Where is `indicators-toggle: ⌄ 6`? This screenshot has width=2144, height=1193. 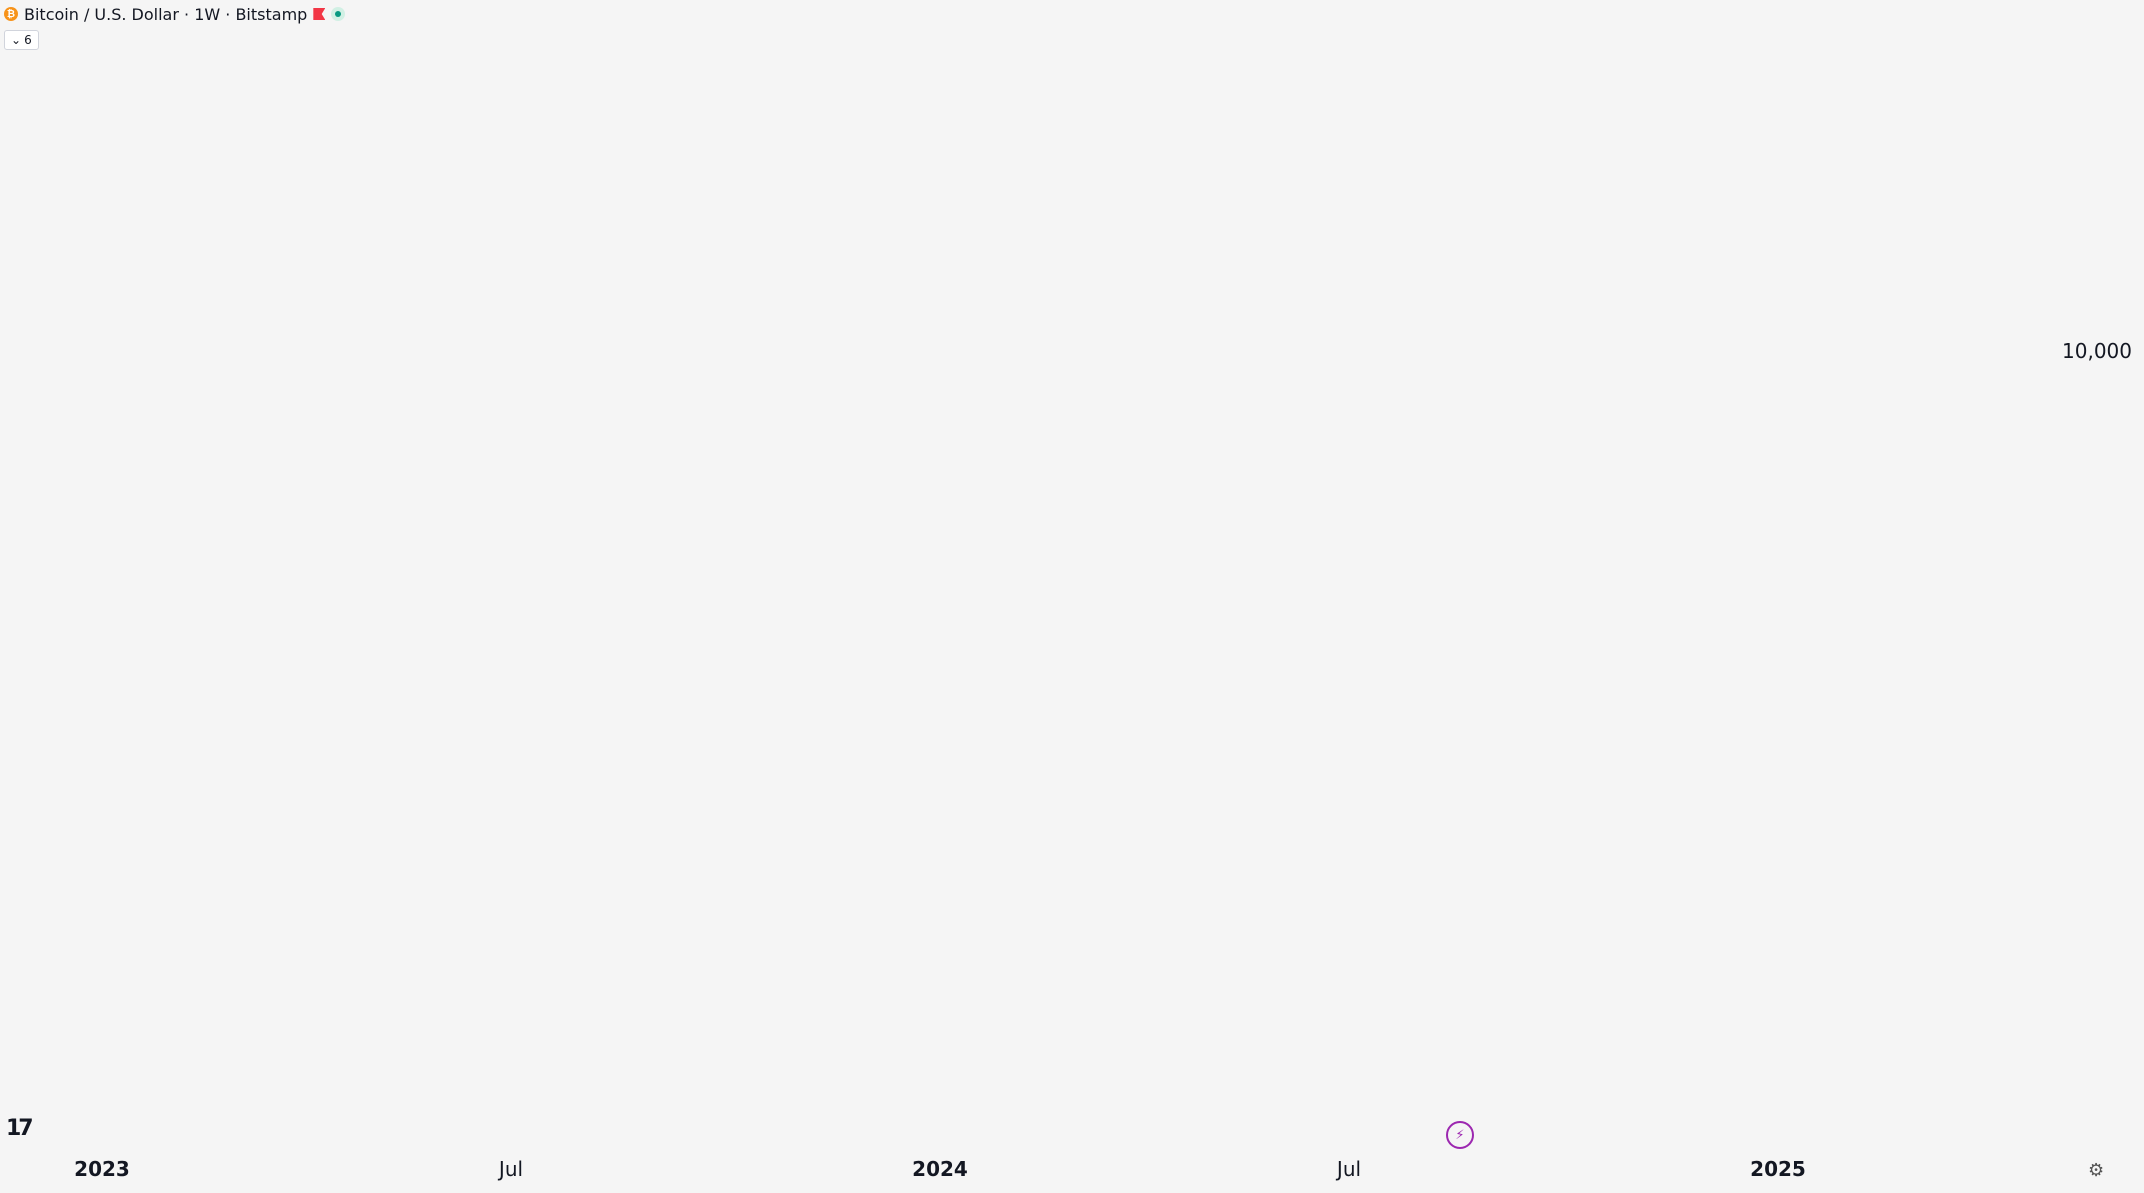 indicators-toggle: ⌄ 6 is located at coordinates (21, 40).